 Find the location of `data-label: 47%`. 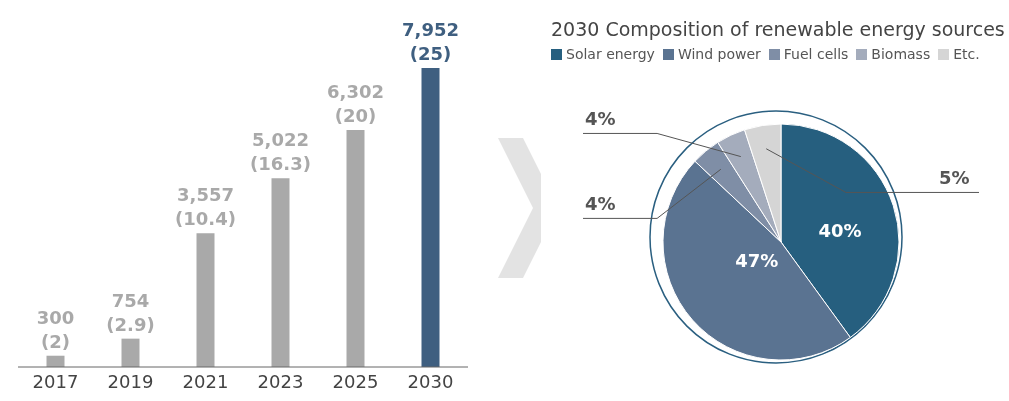

data-label: 47% is located at coordinates (757, 261).